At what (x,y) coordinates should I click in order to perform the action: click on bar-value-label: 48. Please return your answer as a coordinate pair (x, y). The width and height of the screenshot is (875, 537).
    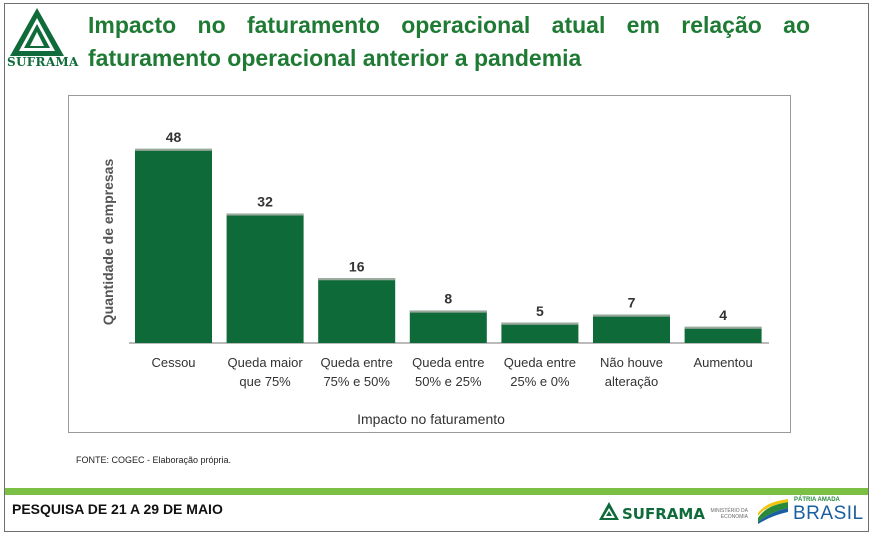
    Looking at the image, I should click on (174, 137).